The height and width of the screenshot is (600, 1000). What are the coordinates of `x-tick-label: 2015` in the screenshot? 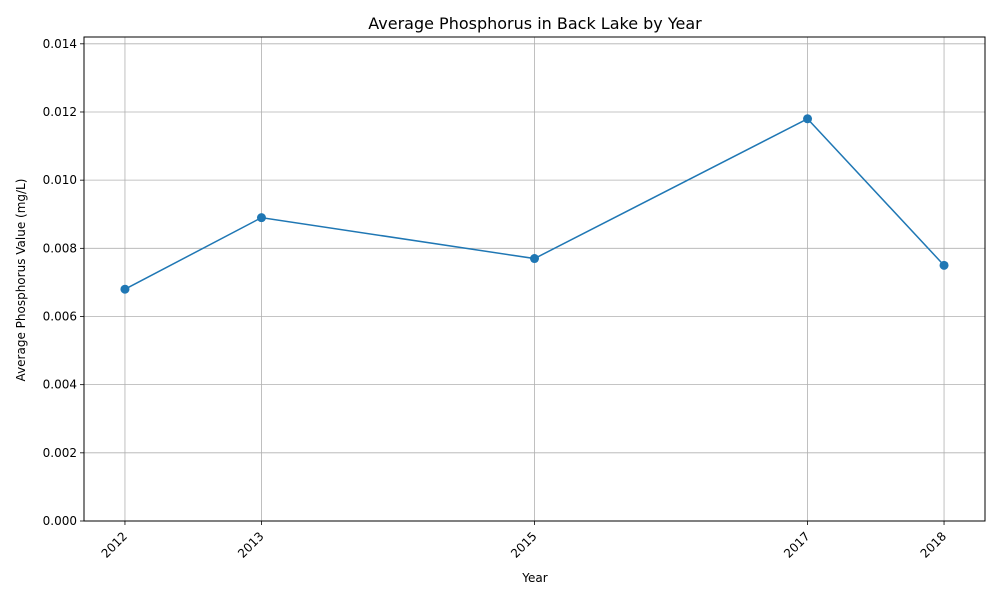 It's located at (523, 544).